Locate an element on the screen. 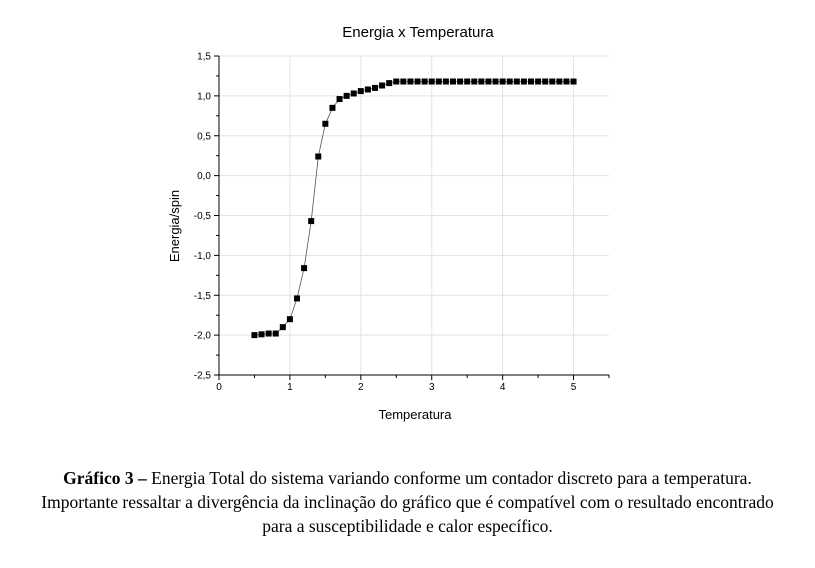  y-tick-label: -1,5 is located at coordinates (203, 296).